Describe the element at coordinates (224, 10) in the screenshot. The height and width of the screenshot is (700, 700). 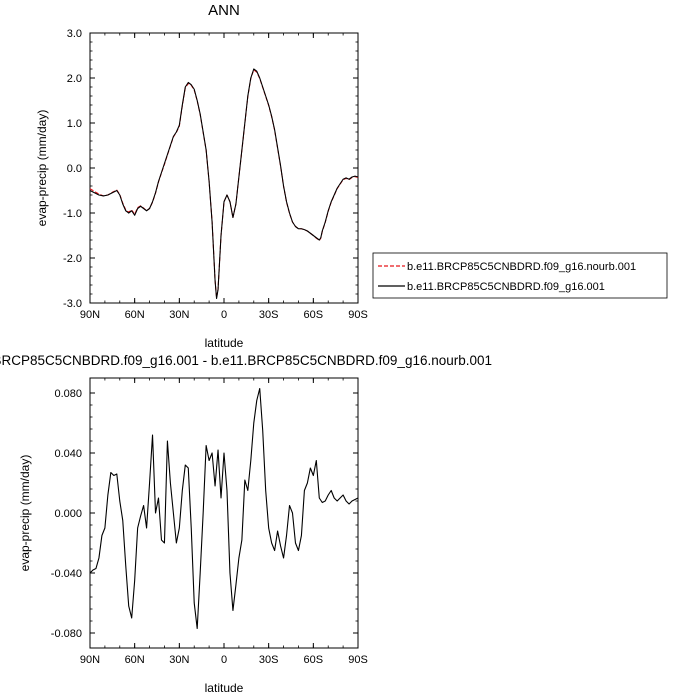
I see `top-chart-title: ANN` at that location.